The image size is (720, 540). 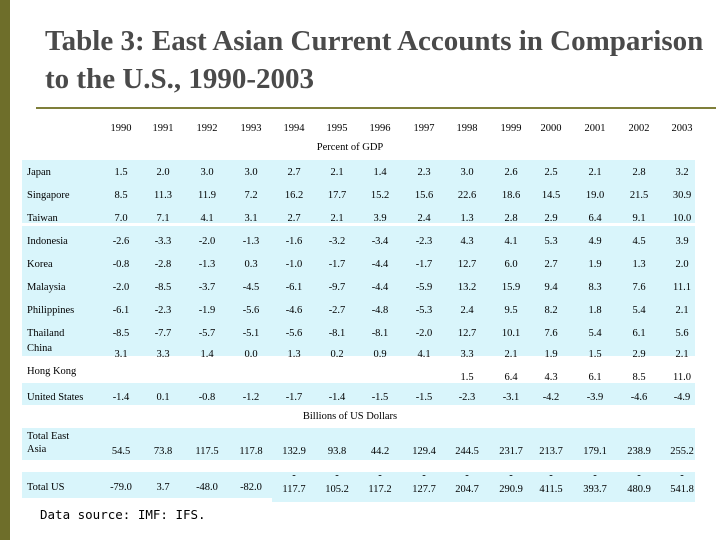 What do you see at coordinates (294, 128) in the screenshot?
I see `year-header: 1994` at bounding box center [294, 128].